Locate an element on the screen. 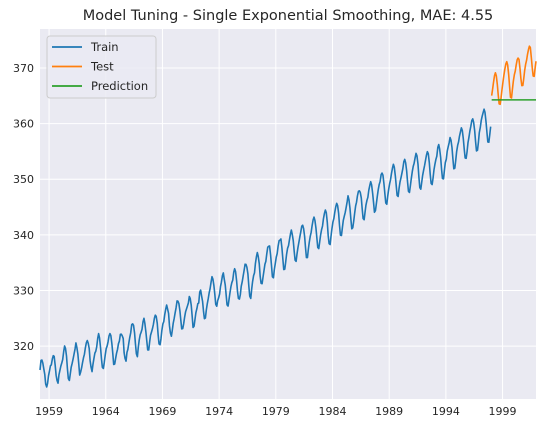 This screenshot has width=546, height=431. y-tick-label: 330 is located at coordinates (23, 291).